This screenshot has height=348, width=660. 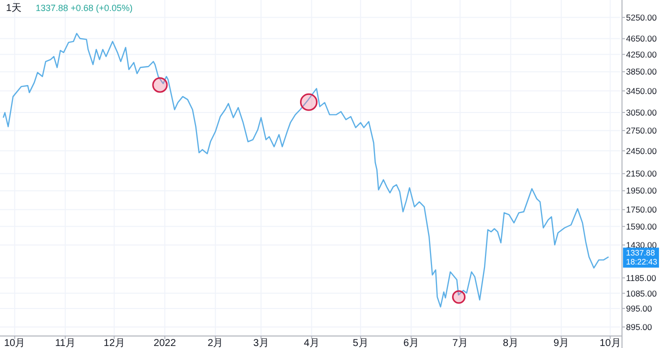 I want to click on y-tick-label: 1590.00, so click(x=641, y=226).